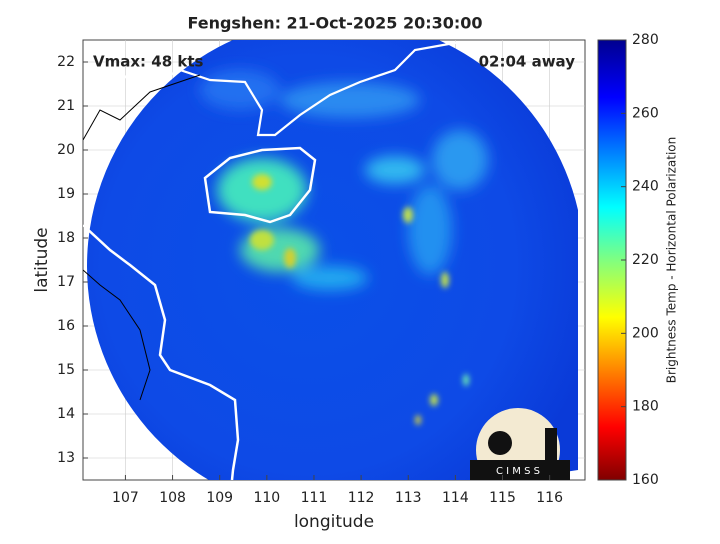 The image size is (720, 544). What do you see at coordinates (334, 23) in the screenshot?
I see `title: Fengshen: 21-Oct-2025 20:30:00` at bounding box center [334, 23].